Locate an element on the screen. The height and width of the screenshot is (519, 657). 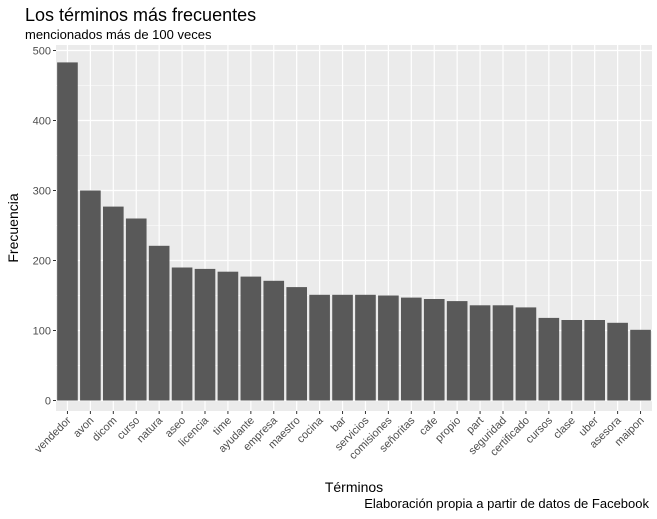
bar-time is located at coordinates (228, 336).